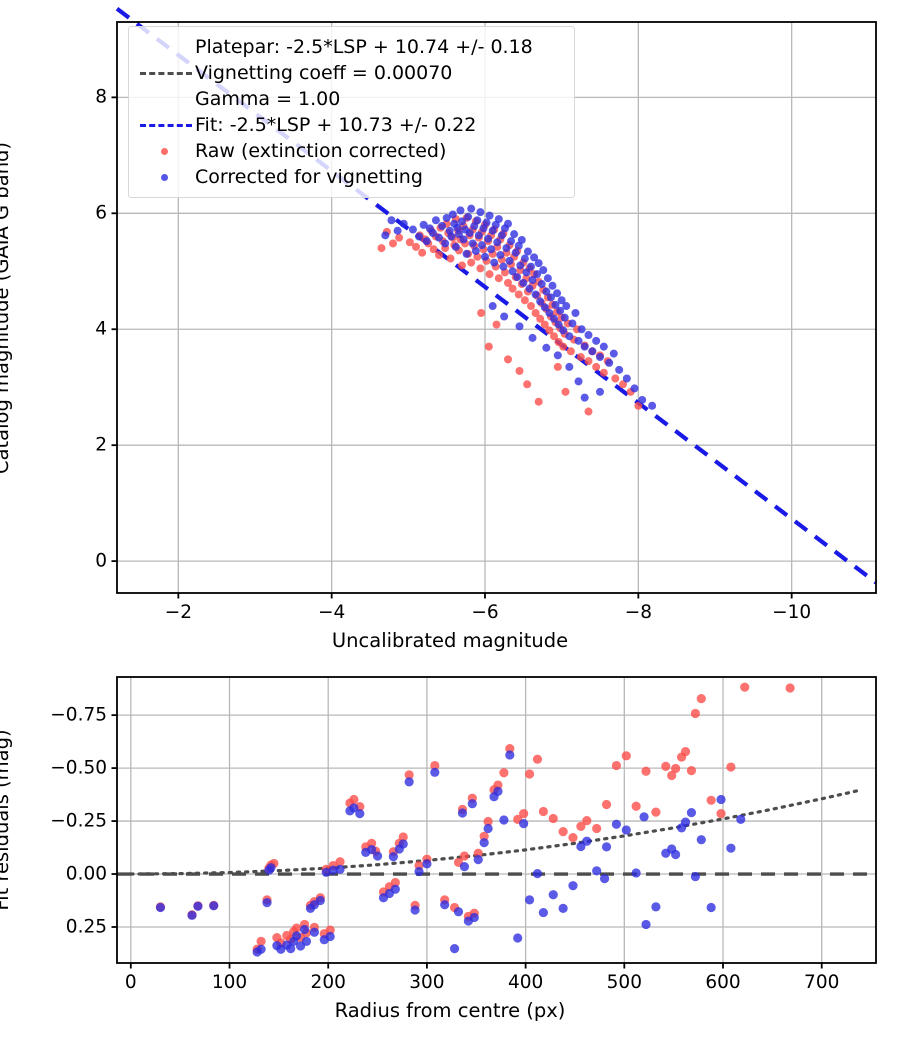 The width and height of the screenshot is (900, 1050). Describe the element at coordinates (350, 86) in the screenshot. I see `legend-item: Vignetting coeff = 0.00070 Gamma = 1.00` at that location.